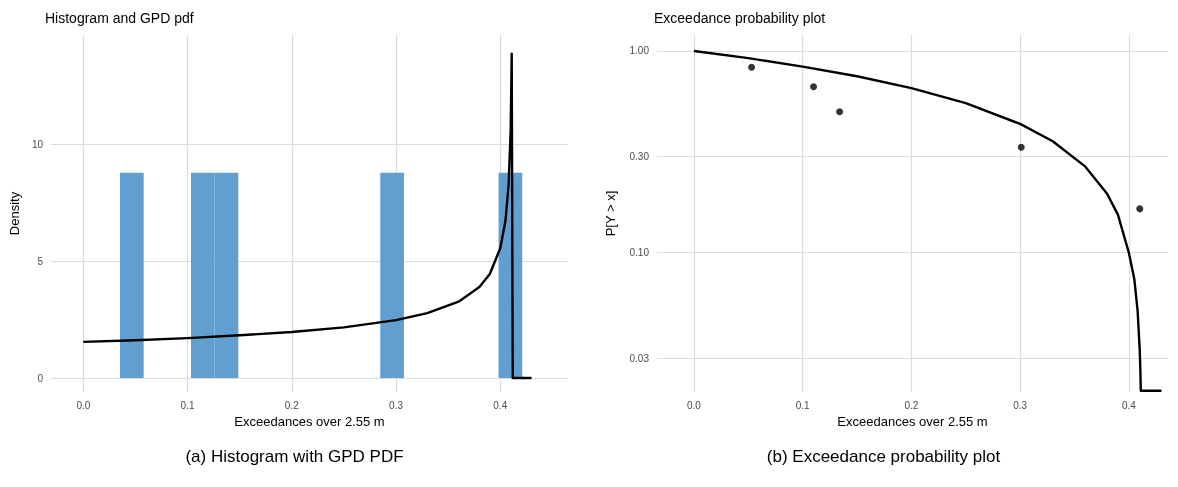 Image resolution: width=1178 pixels, height=487 pixels. Describe the element at coordinates (37, 145) in the screenshot. I see `y-tick-label: 10` at that location.